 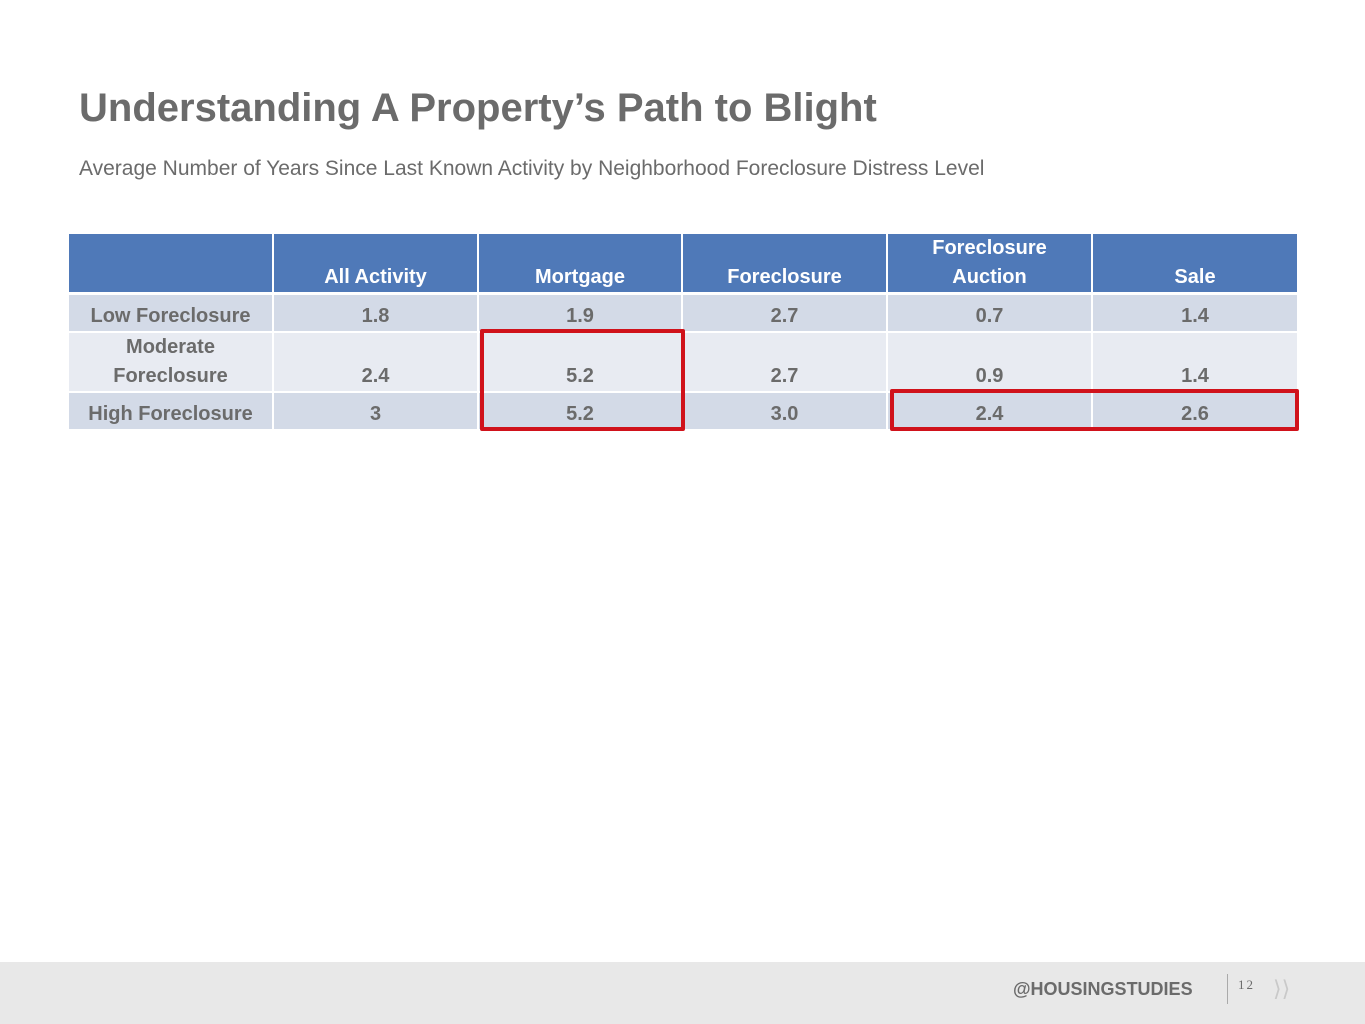 I want to click on row-label-text: Moderate Foreclosure, so click(x=170, y=361).